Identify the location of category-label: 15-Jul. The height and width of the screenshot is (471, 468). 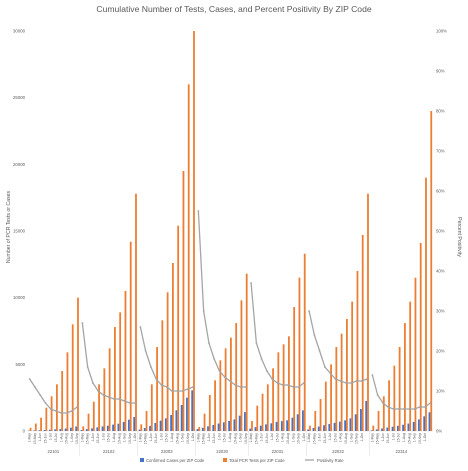
(335, 437).